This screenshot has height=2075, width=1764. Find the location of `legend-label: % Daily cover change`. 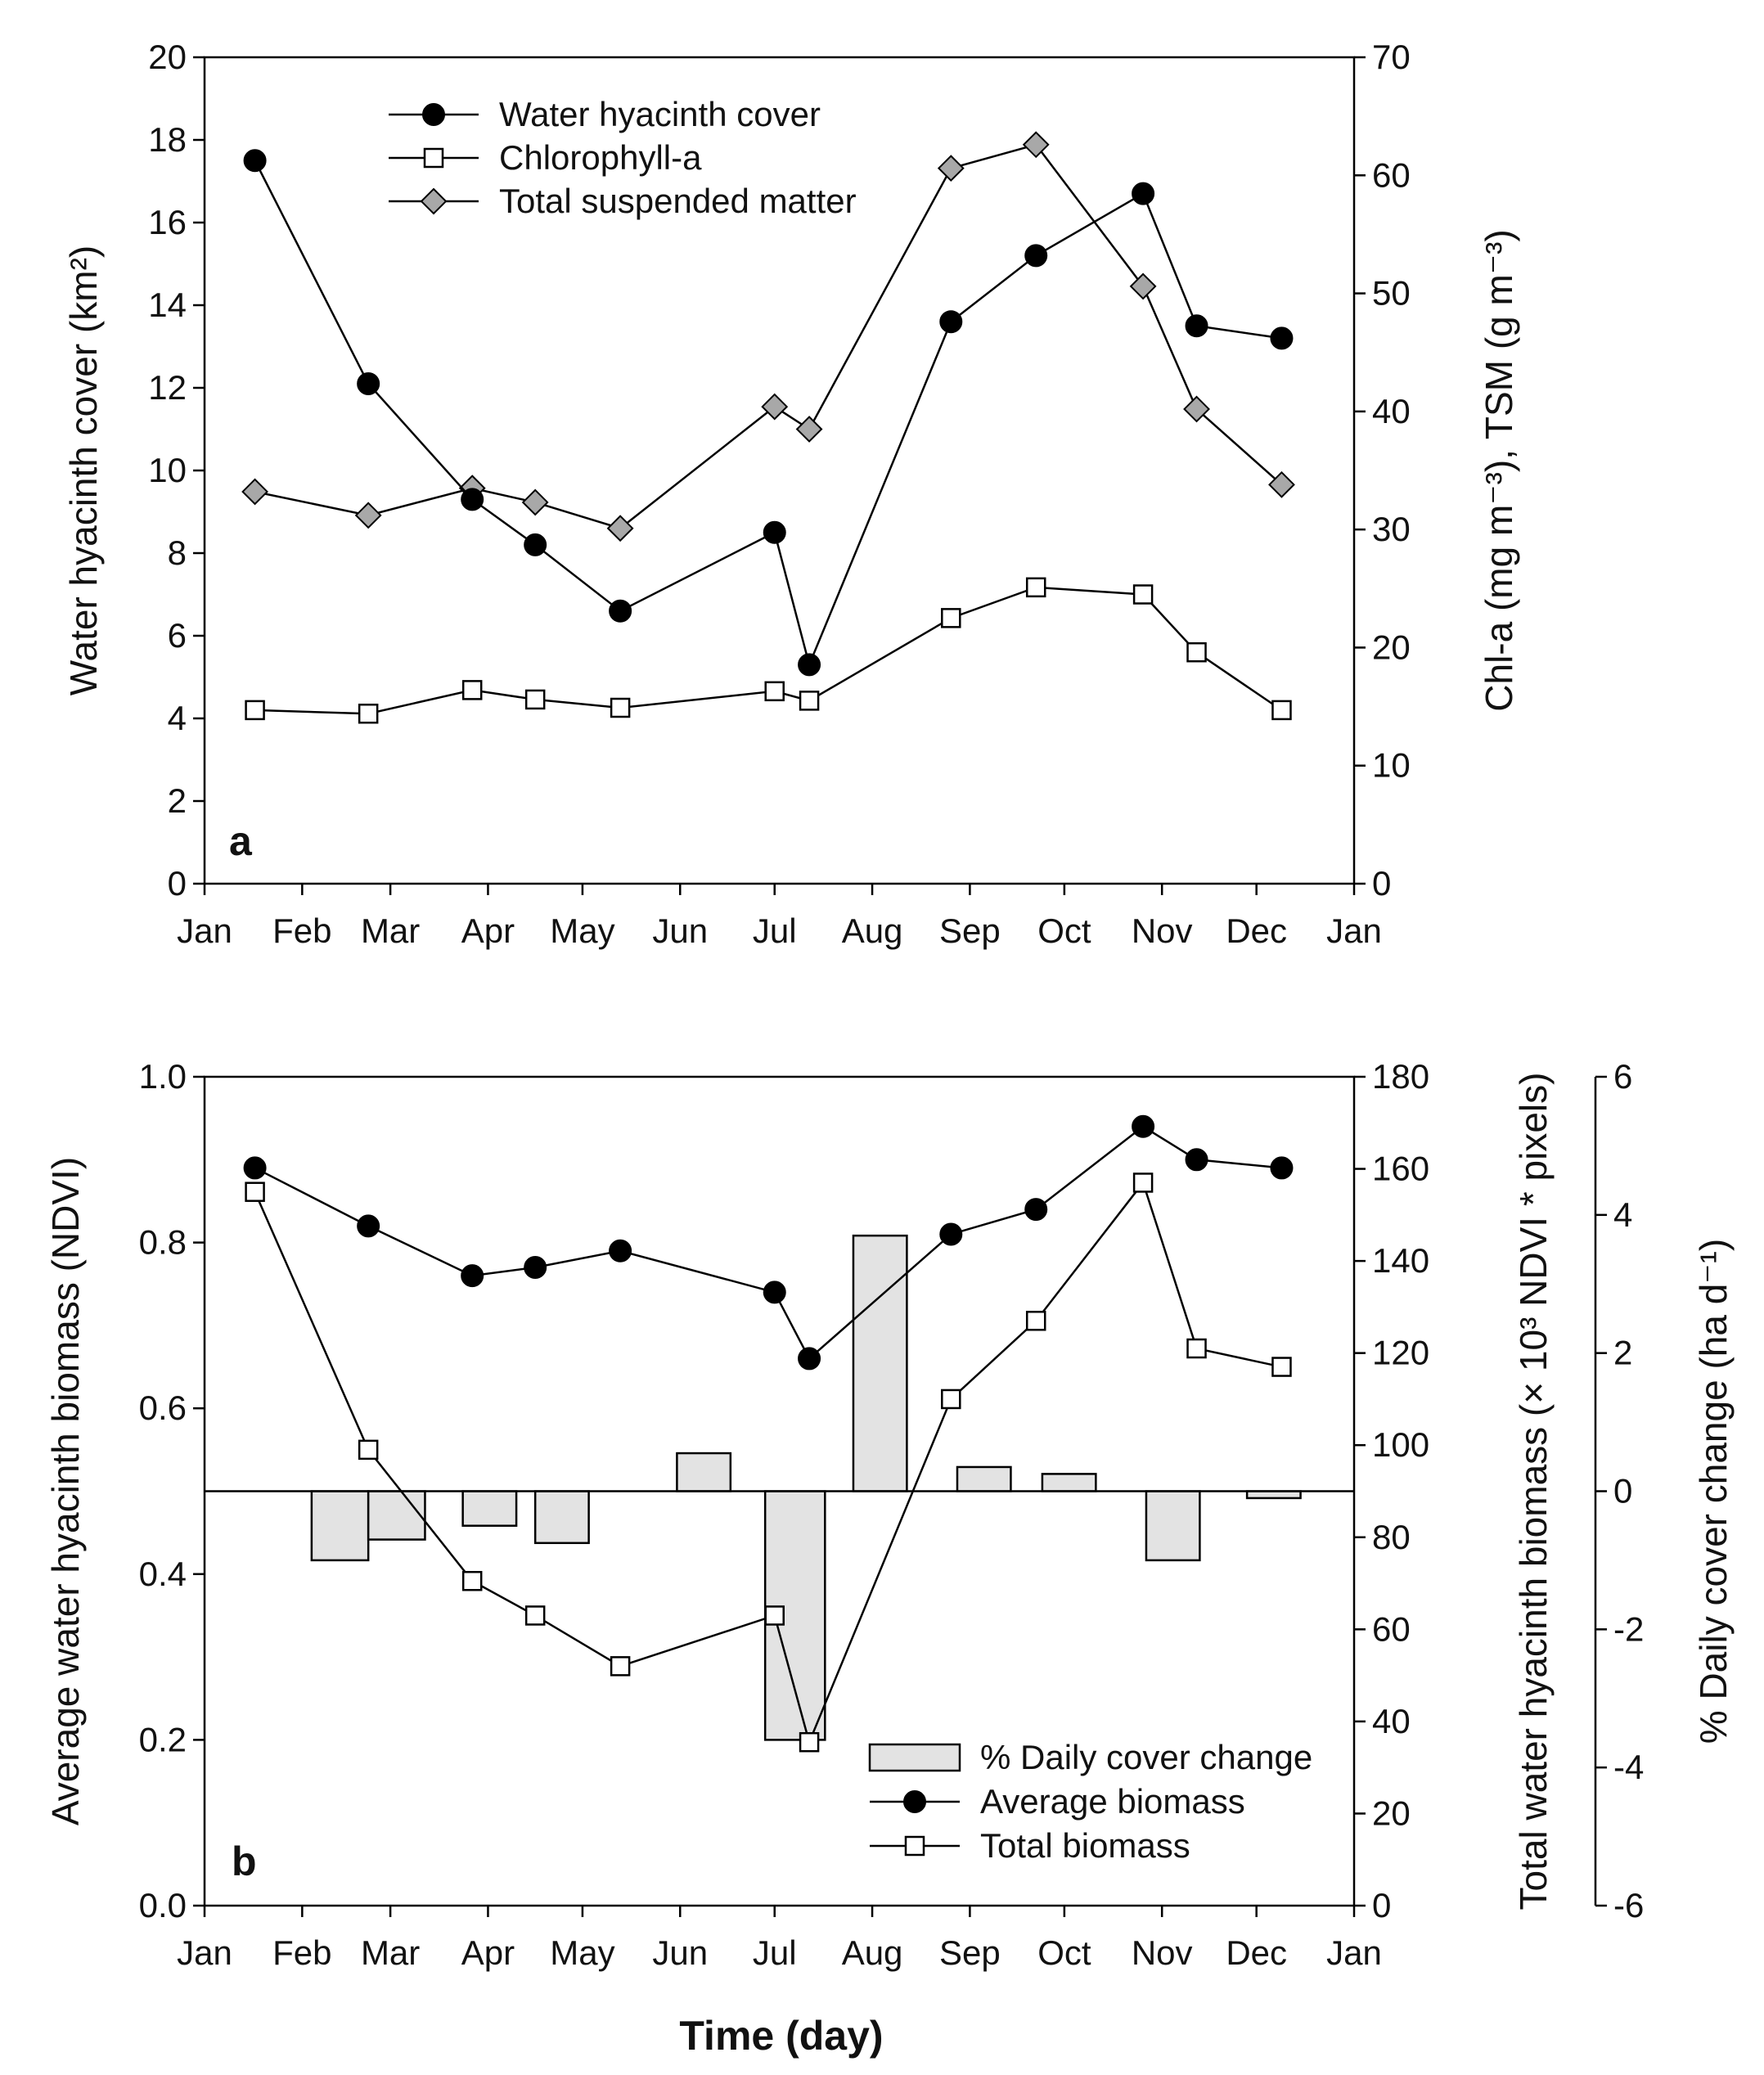

legend-label: % Daily cover change is located at coordinates (1146, 1757).